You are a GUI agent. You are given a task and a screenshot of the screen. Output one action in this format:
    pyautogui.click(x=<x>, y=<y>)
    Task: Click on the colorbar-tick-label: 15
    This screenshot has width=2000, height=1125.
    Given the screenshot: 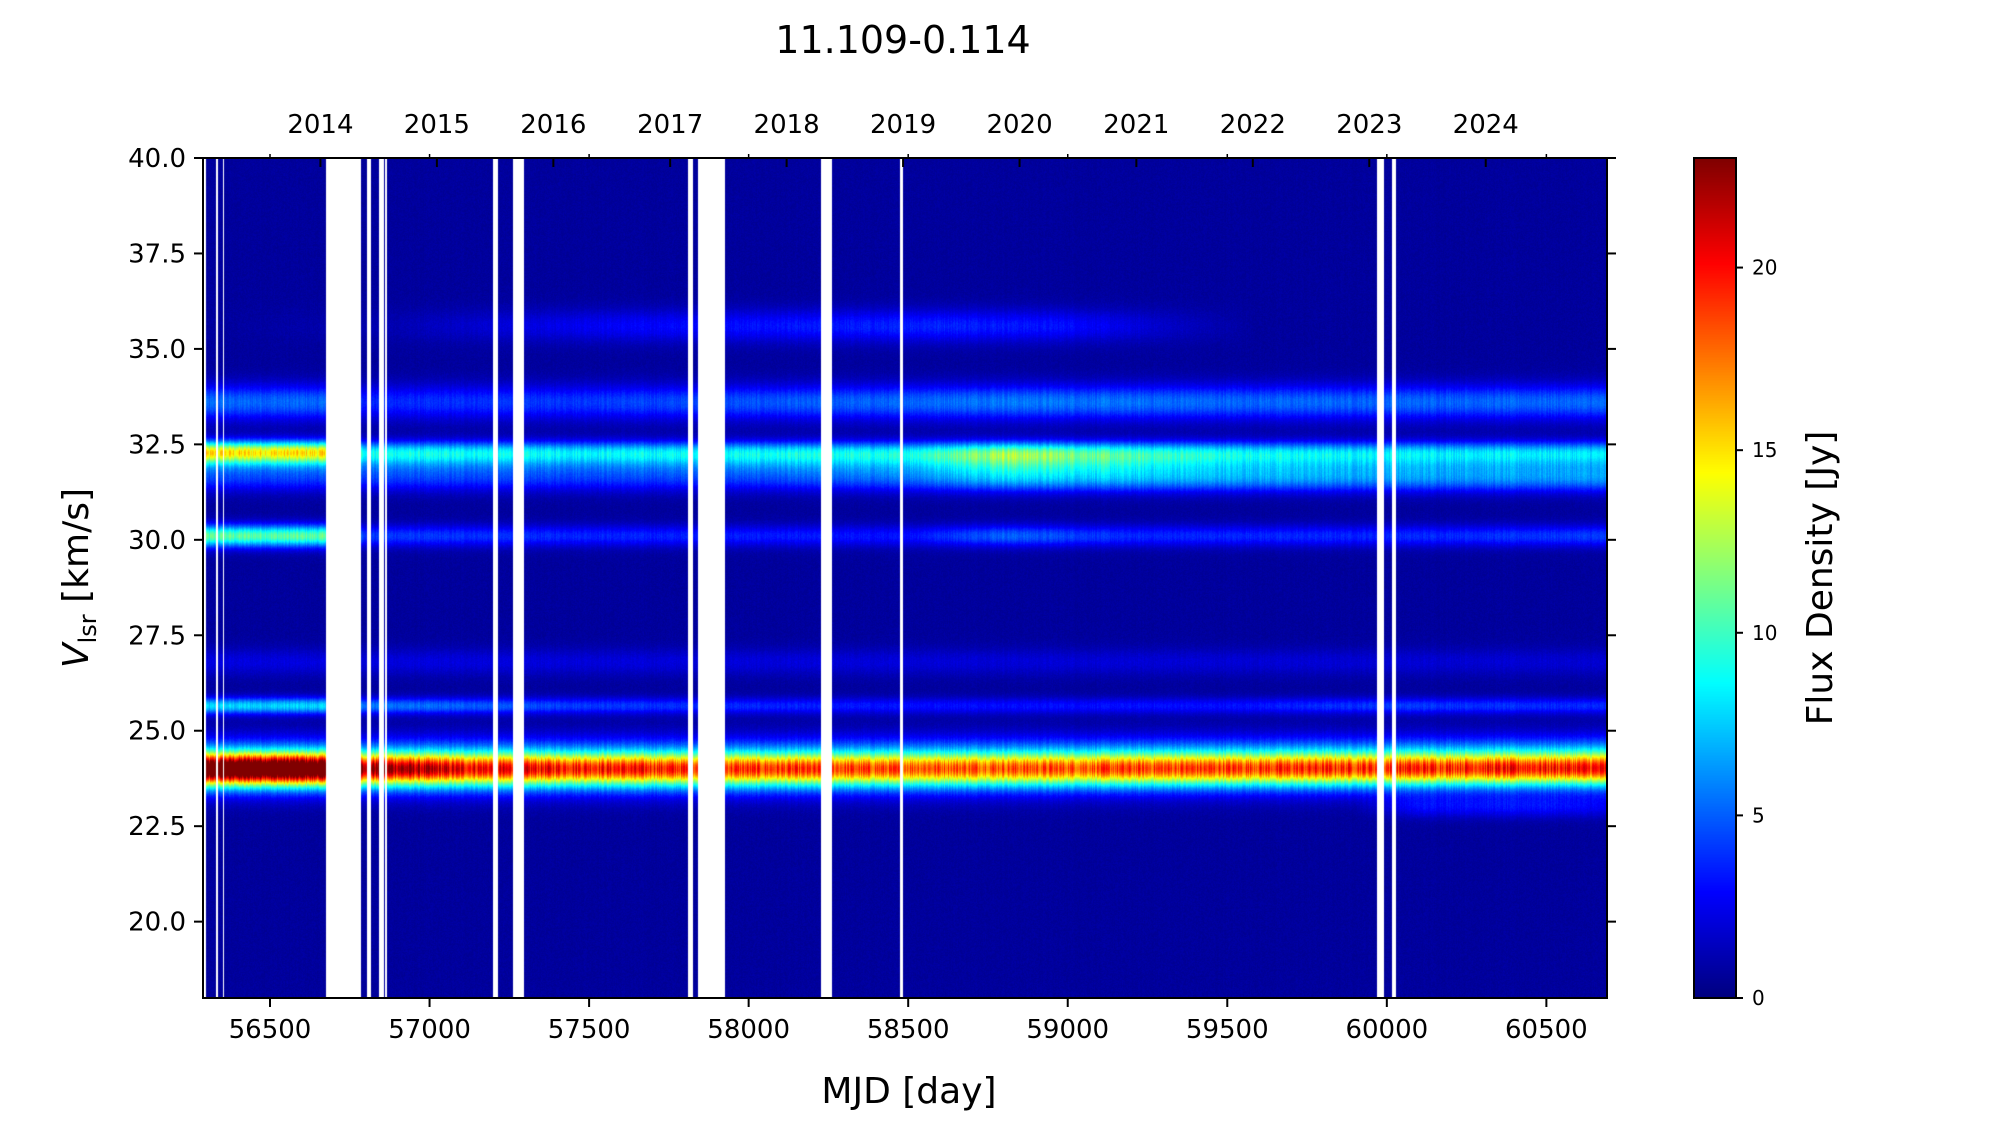 What is the action you would take?
    pyautogui.click(x=1764, y=450)
    